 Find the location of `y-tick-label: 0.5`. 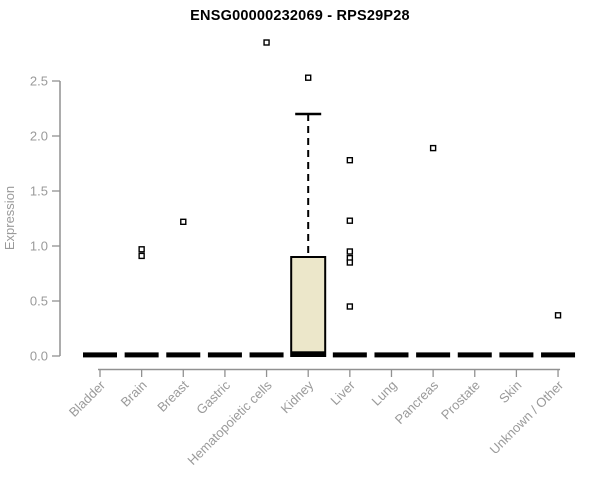

y-tick-label: 0.5 is located at coordinates (39, 301).